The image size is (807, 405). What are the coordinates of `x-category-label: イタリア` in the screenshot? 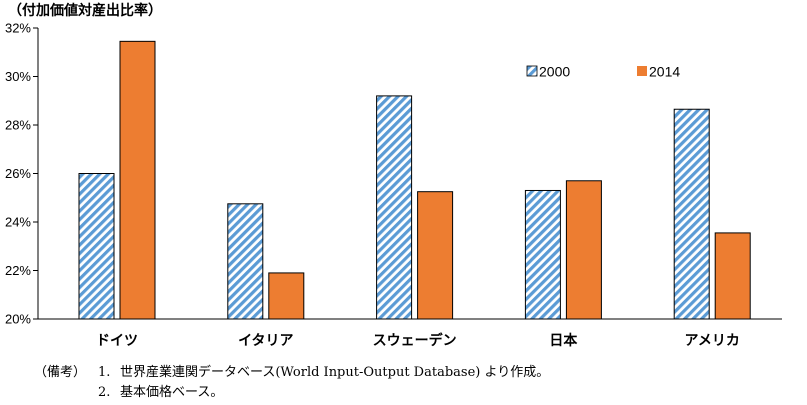 It's located at (265, 341).